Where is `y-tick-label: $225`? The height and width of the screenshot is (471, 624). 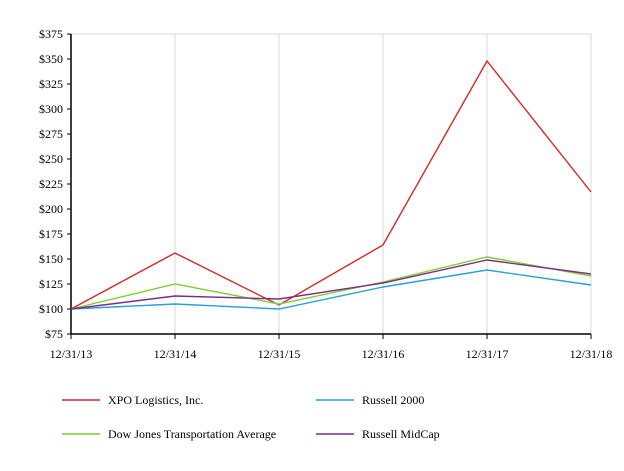
y-tick-label: $225 is located at coordinates (51, 184).